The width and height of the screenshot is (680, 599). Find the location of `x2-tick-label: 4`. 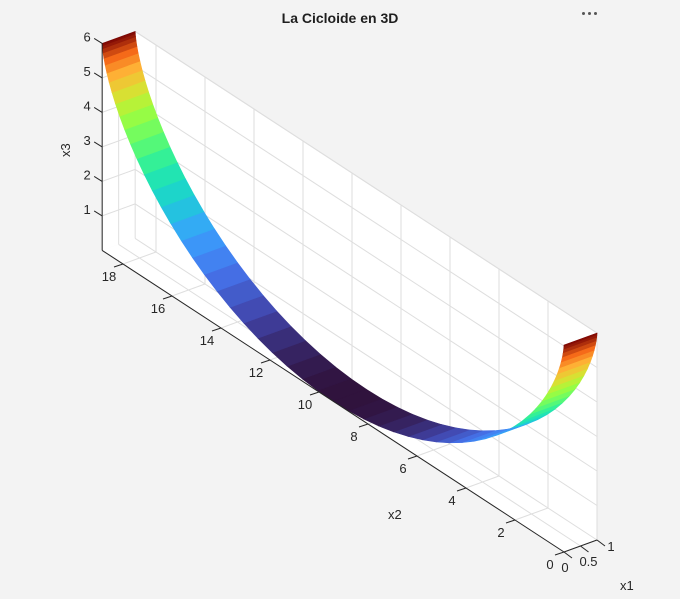

x2-tick-label: 4 is located at coordinates (451, 500).